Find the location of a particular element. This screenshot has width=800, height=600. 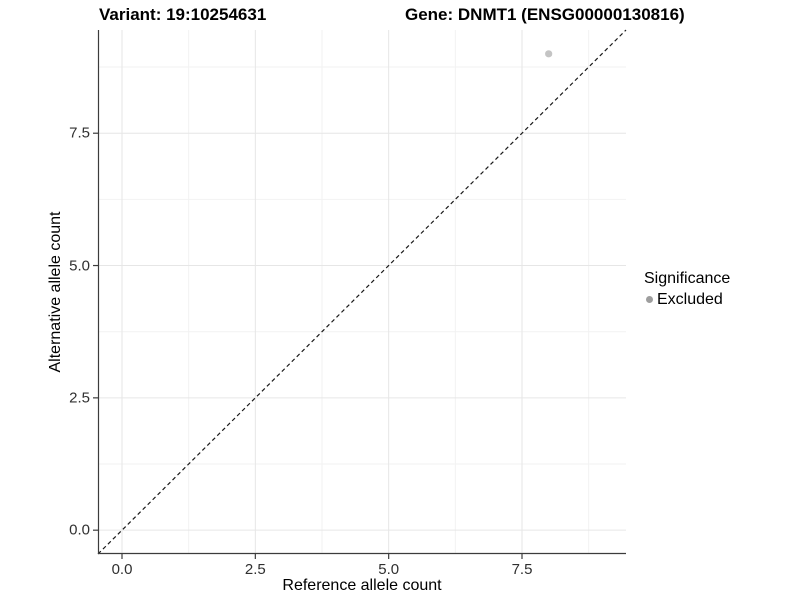

y-axis-title: Alternative allele count is located at coordinates (55, 292).